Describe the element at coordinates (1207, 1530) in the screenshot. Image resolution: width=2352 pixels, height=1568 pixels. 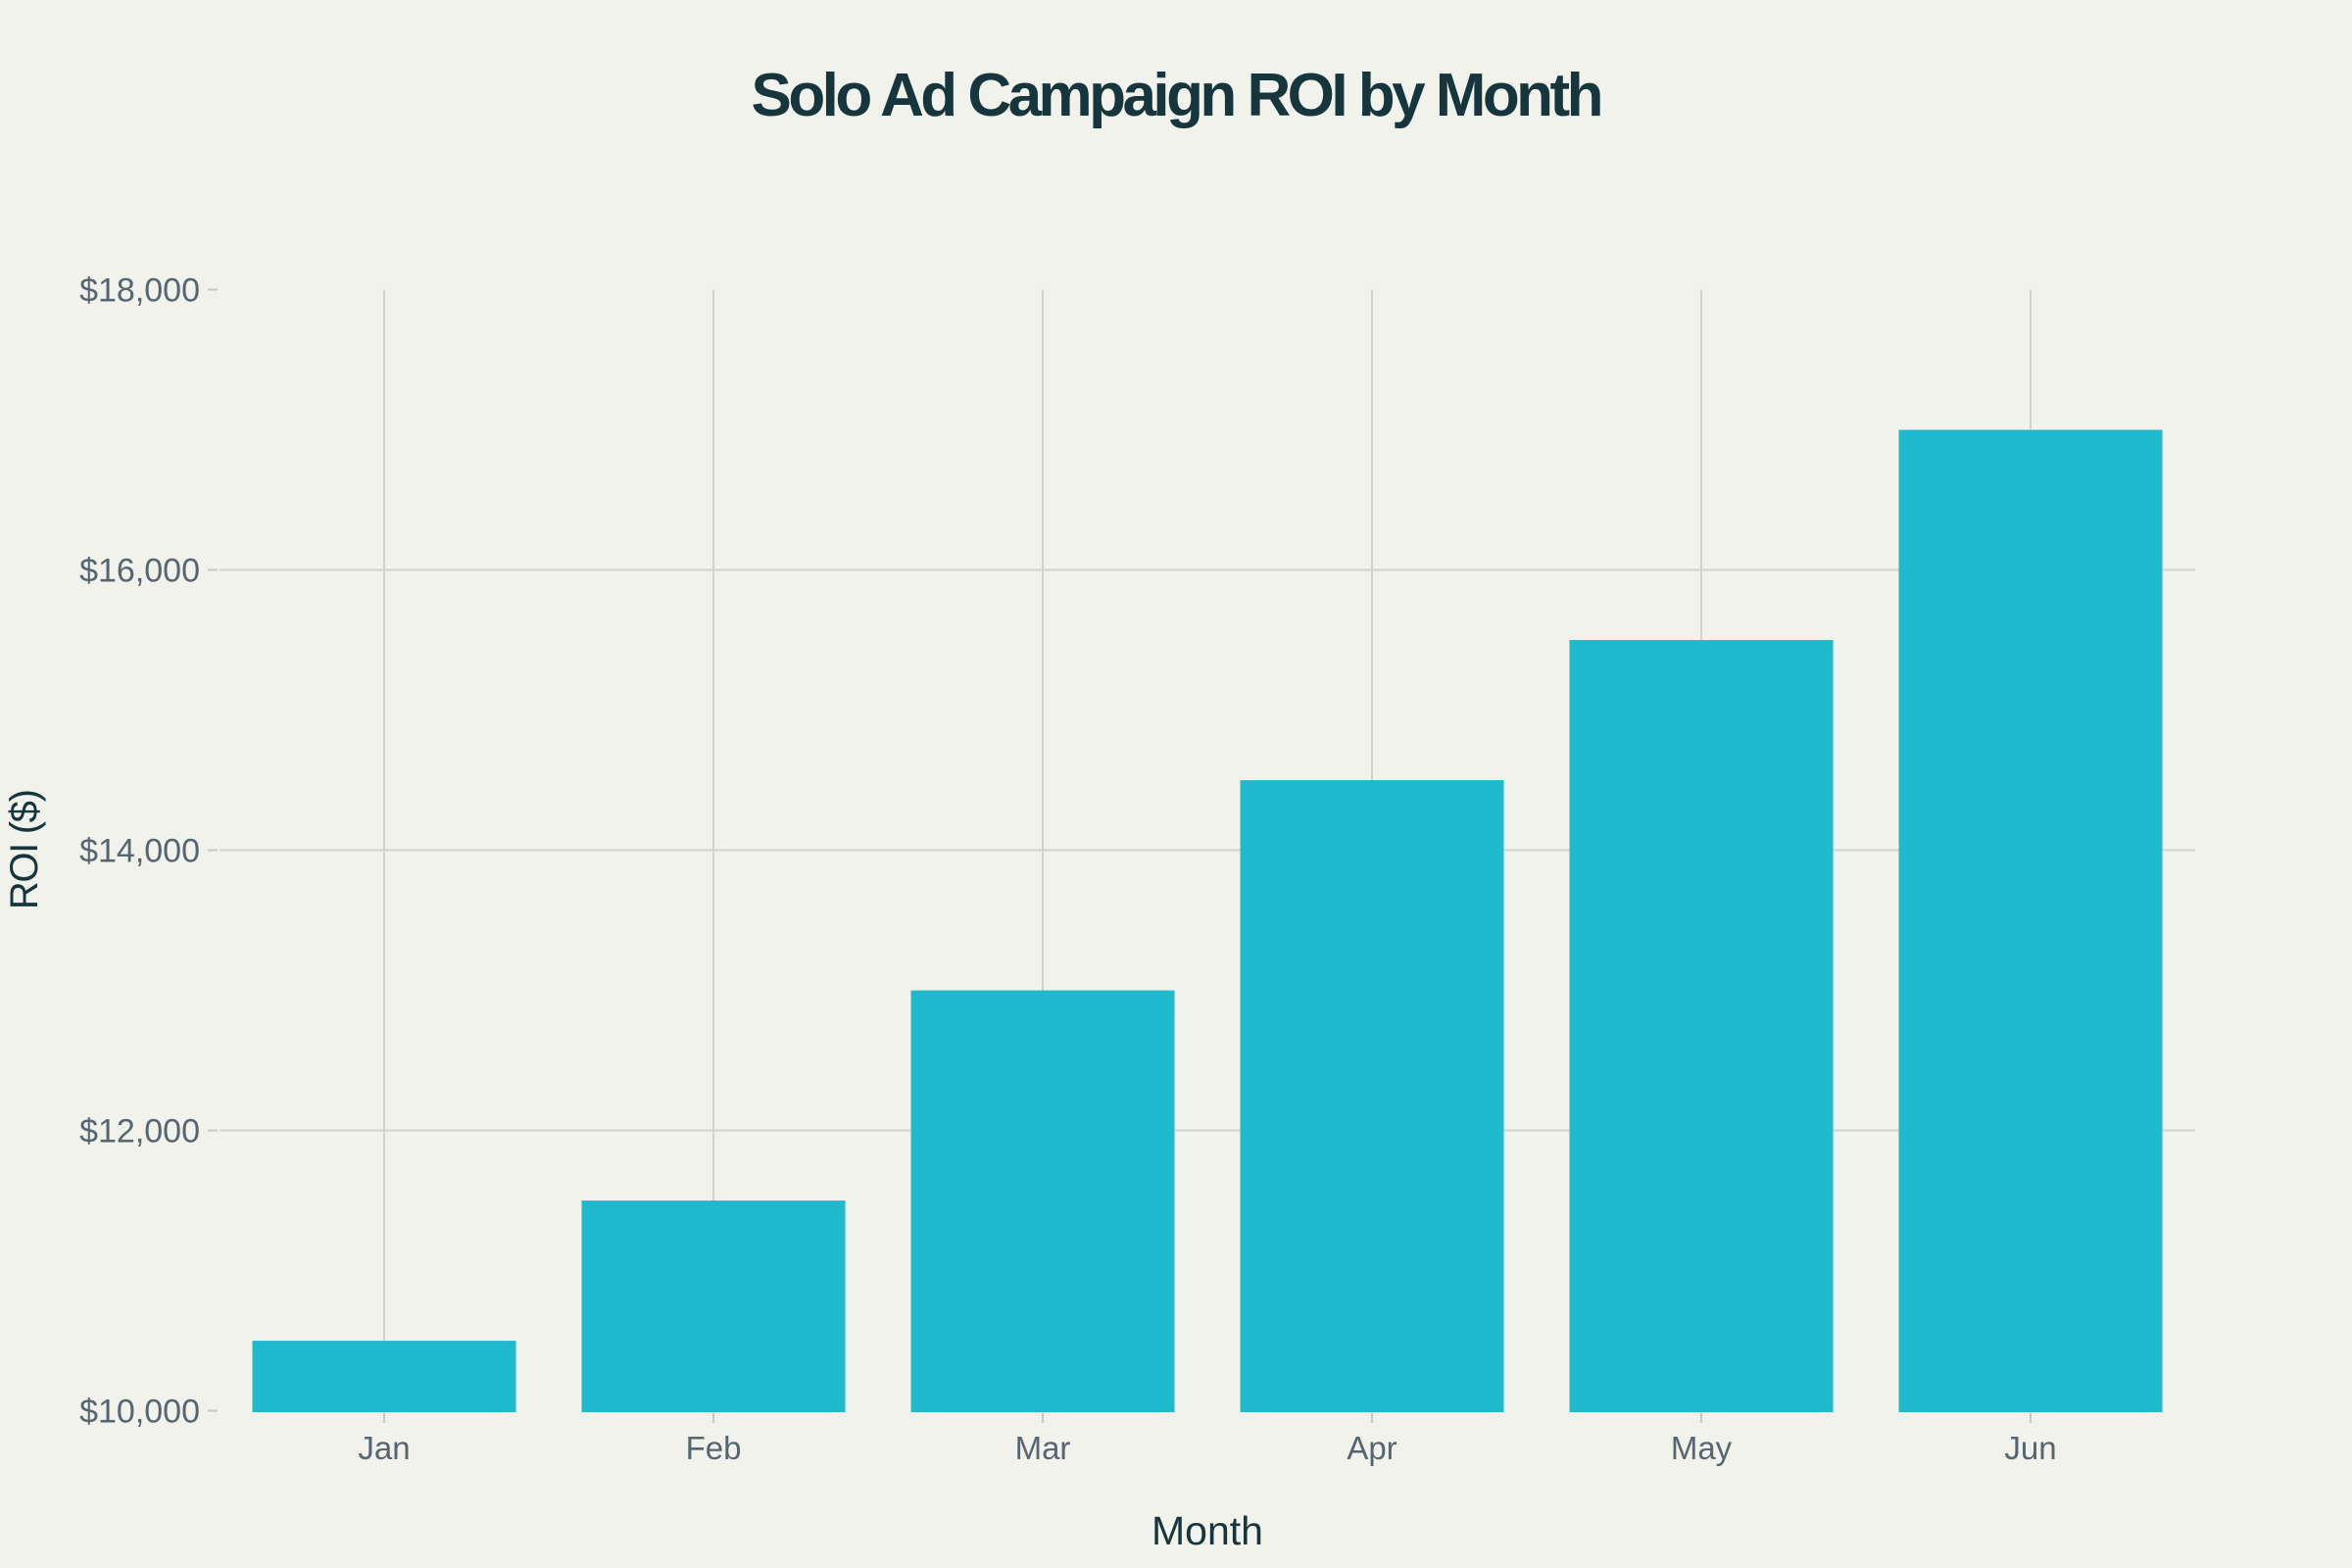
I see `svg-text: Month` at that location.